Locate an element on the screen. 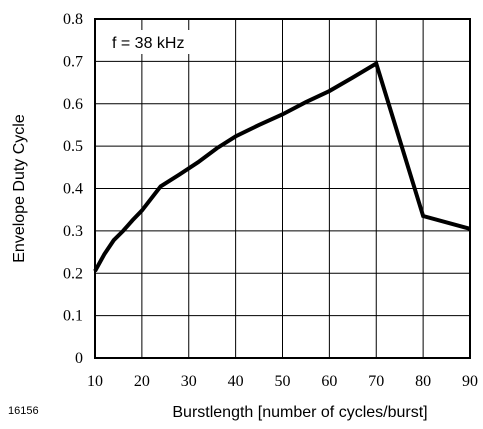 Image resolution: width=483 pixels, height=429 pixels. x-axis-title: Burstlength [number of cycles/burst] is located at coordinates (299, 412).